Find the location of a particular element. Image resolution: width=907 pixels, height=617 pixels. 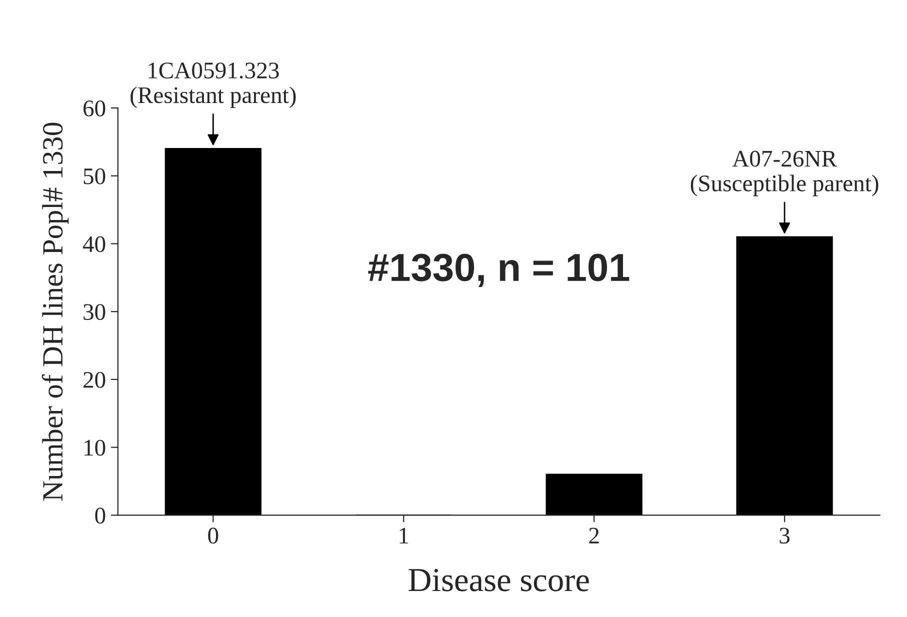

y-tick-label: 10 is located at coordinates (95, 448).